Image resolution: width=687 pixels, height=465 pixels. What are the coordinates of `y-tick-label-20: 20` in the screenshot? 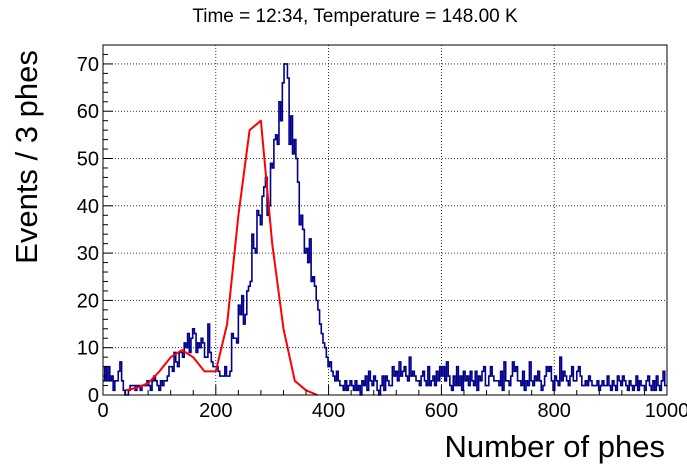 It's located at (88, 301).